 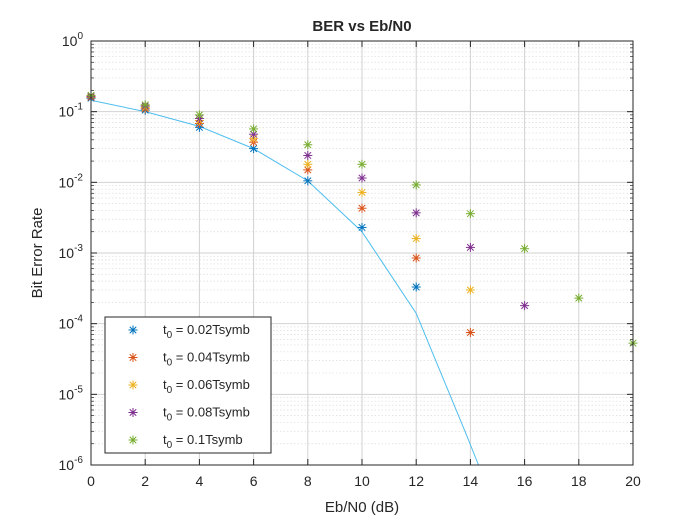 I want to click on legend-label-5: t0 = 0.1Tsymb, so click(x=203, y=441).